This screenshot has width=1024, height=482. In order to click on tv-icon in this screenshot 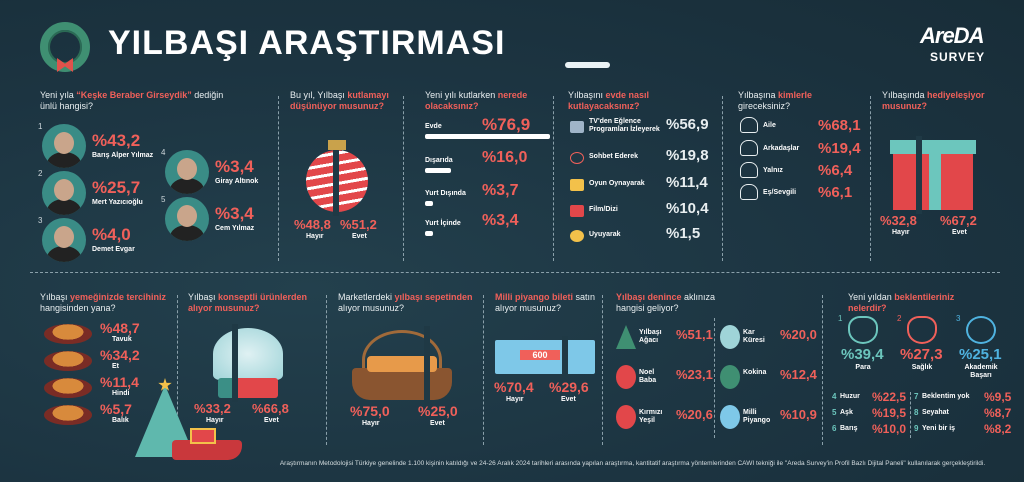, I will do `click(577, 127)`.